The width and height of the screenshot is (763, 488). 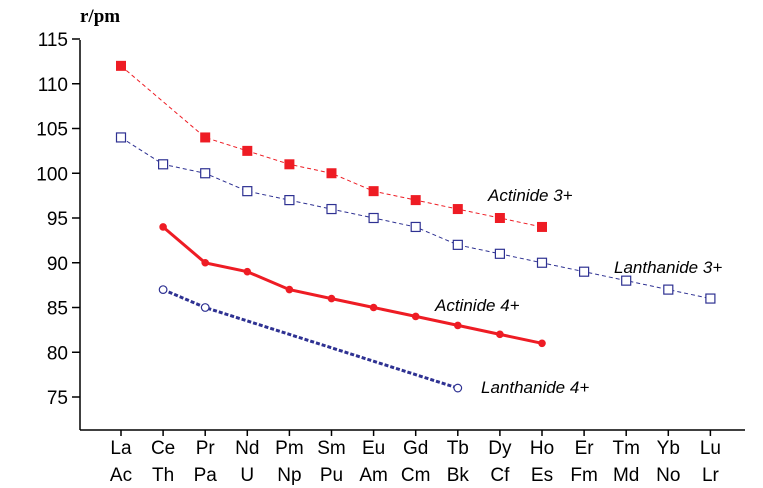 I want to click on x-tick-label-row2: No, so click(x=668, y=475).